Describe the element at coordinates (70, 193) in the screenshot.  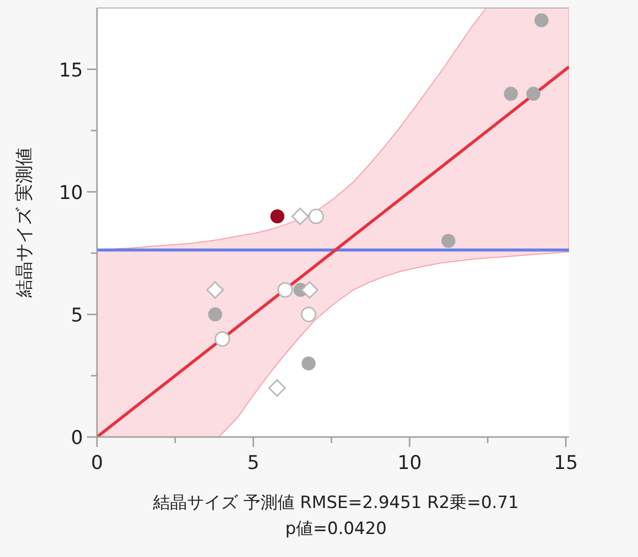
I see `y-tick-label: 10` at that location.